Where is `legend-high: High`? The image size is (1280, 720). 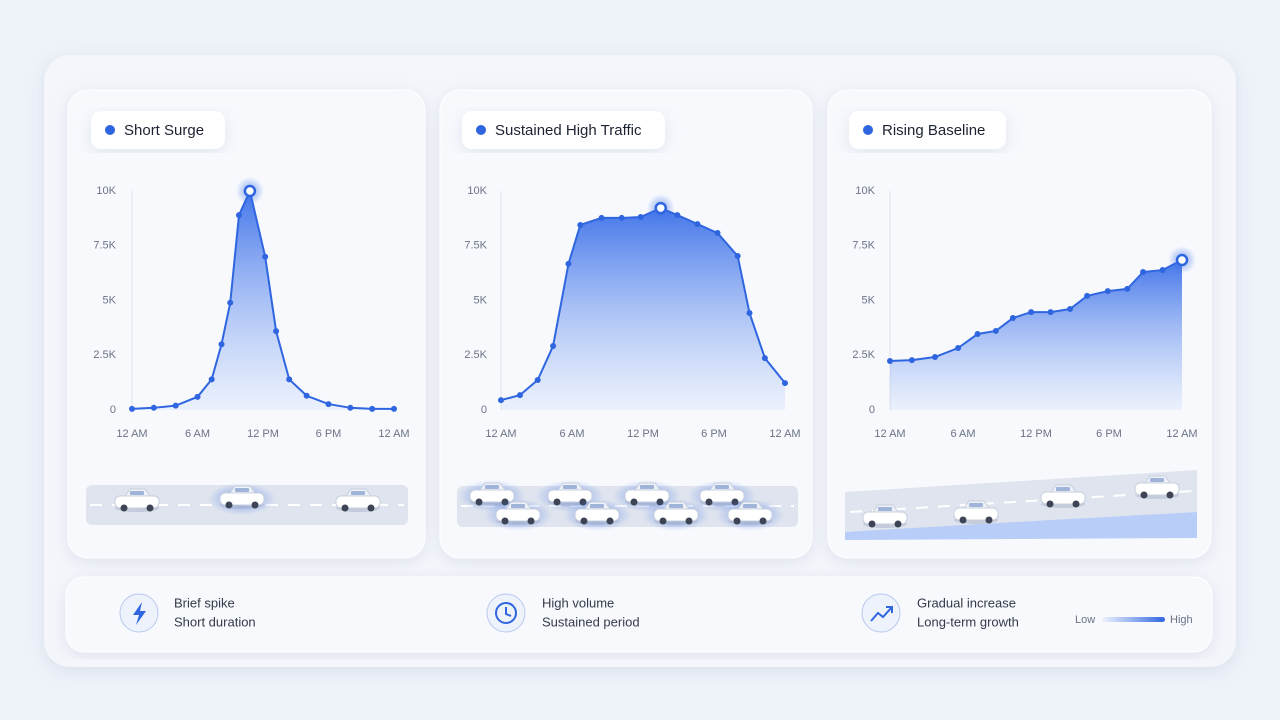
legend-high: High is located at coordinates (1181, 620).